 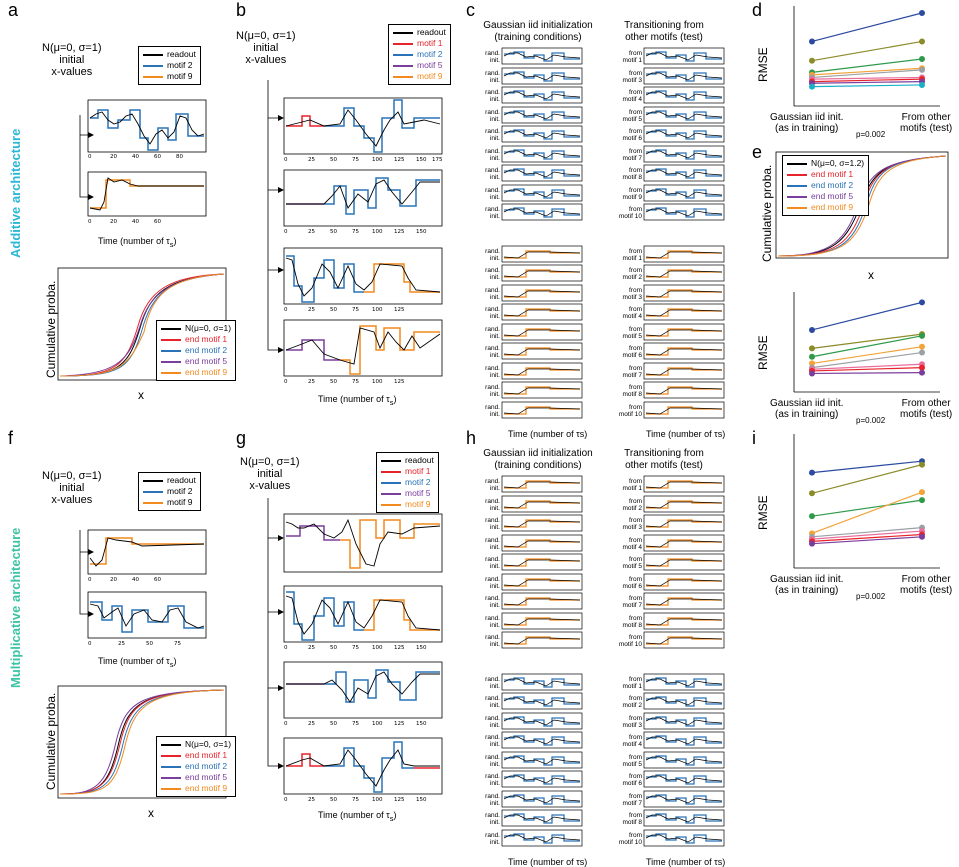 I want to click on left1-d: Gaussian iid init., so click(x=807, y=117).